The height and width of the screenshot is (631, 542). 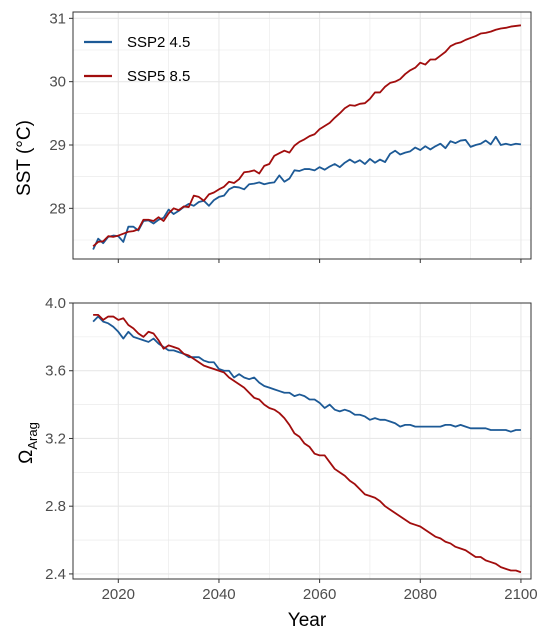 I want to click on x-tick-label: 2080, so click(x=420, y=594).